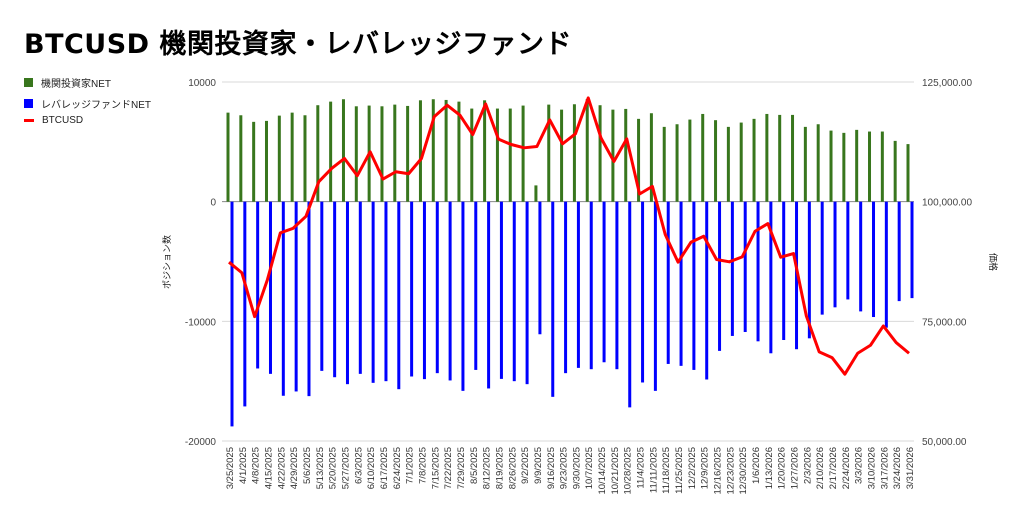  What do you see at coordinates (397, 468) in the screenshot?
I see `x-tick-label: 6/24/2025` at bounding box center [397, 468].